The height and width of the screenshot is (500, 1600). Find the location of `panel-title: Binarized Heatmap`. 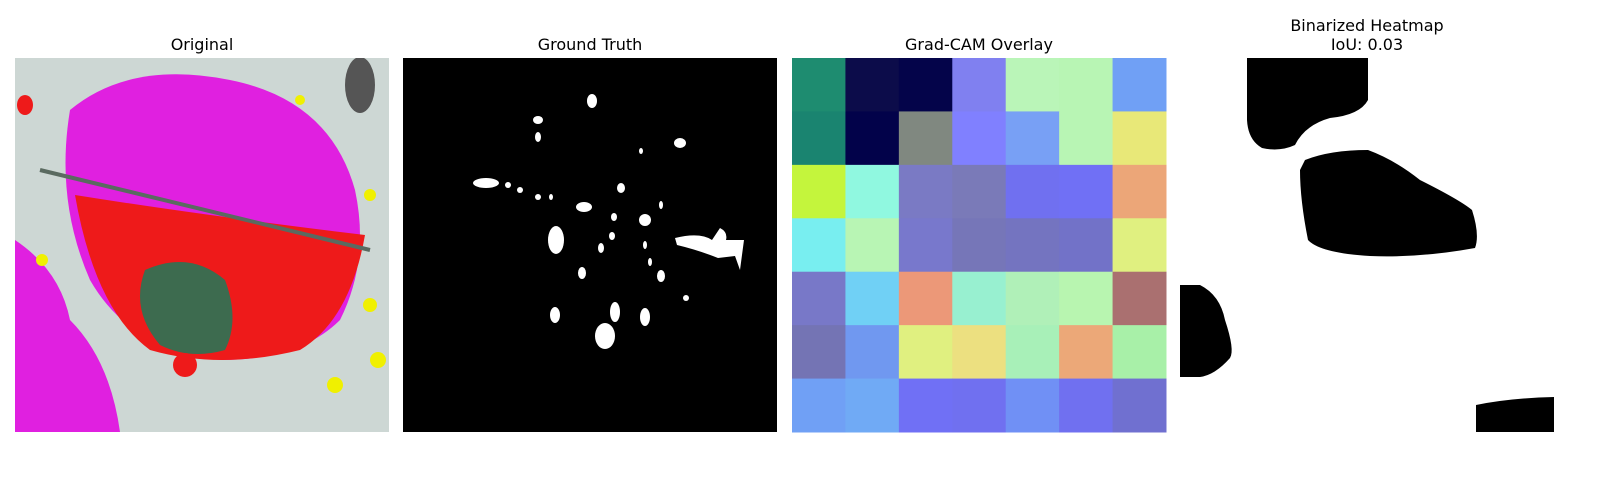

panel-title: Binarized Heatmap is located at coordinates (1366, 25).